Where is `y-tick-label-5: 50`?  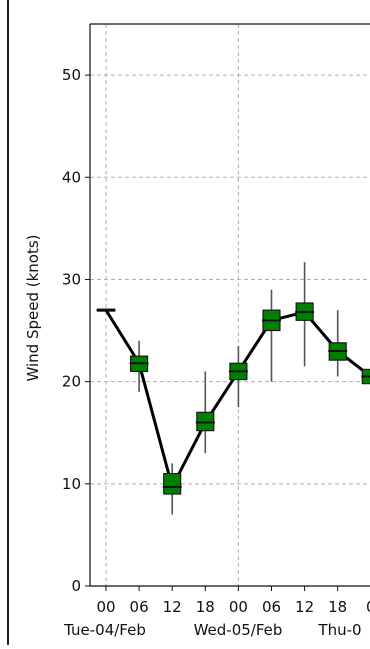 y-tick-label-5: 50 is located at coordinates (71, 75).